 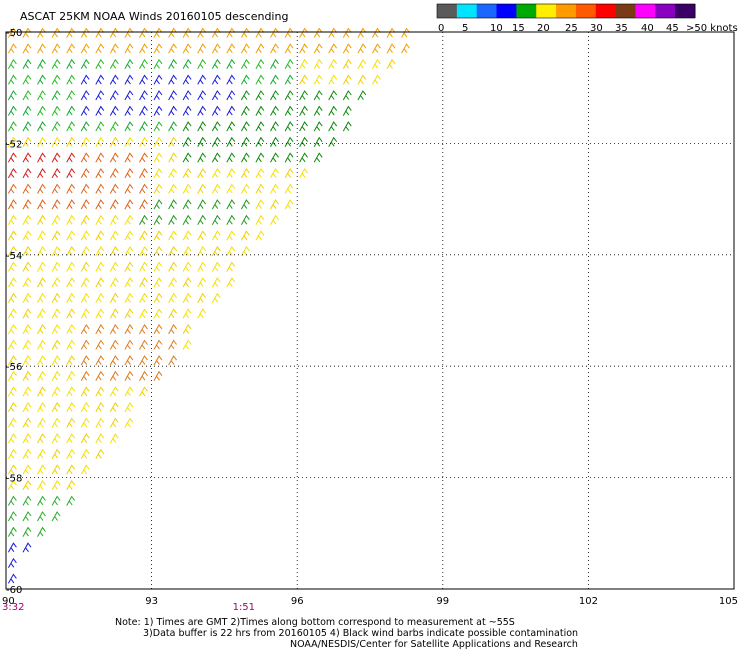 What do you see at coordinates (496, 28) in the screenshot?
I see `colorbar-label: 10` at bounding box center [496, 28].